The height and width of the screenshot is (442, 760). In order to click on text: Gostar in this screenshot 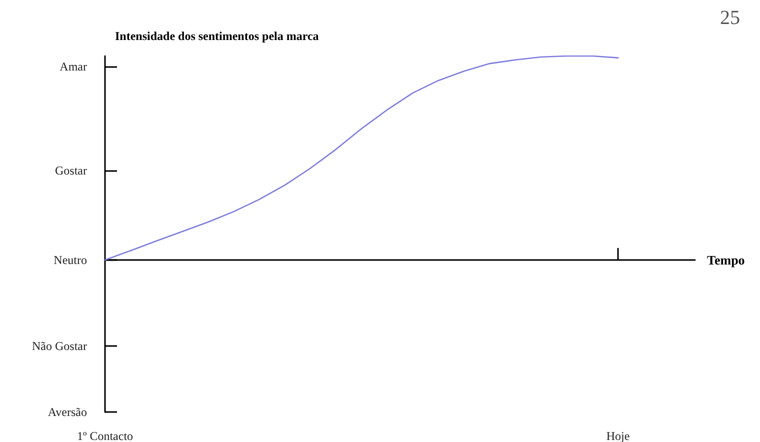, I will do `click(71, 170)`.